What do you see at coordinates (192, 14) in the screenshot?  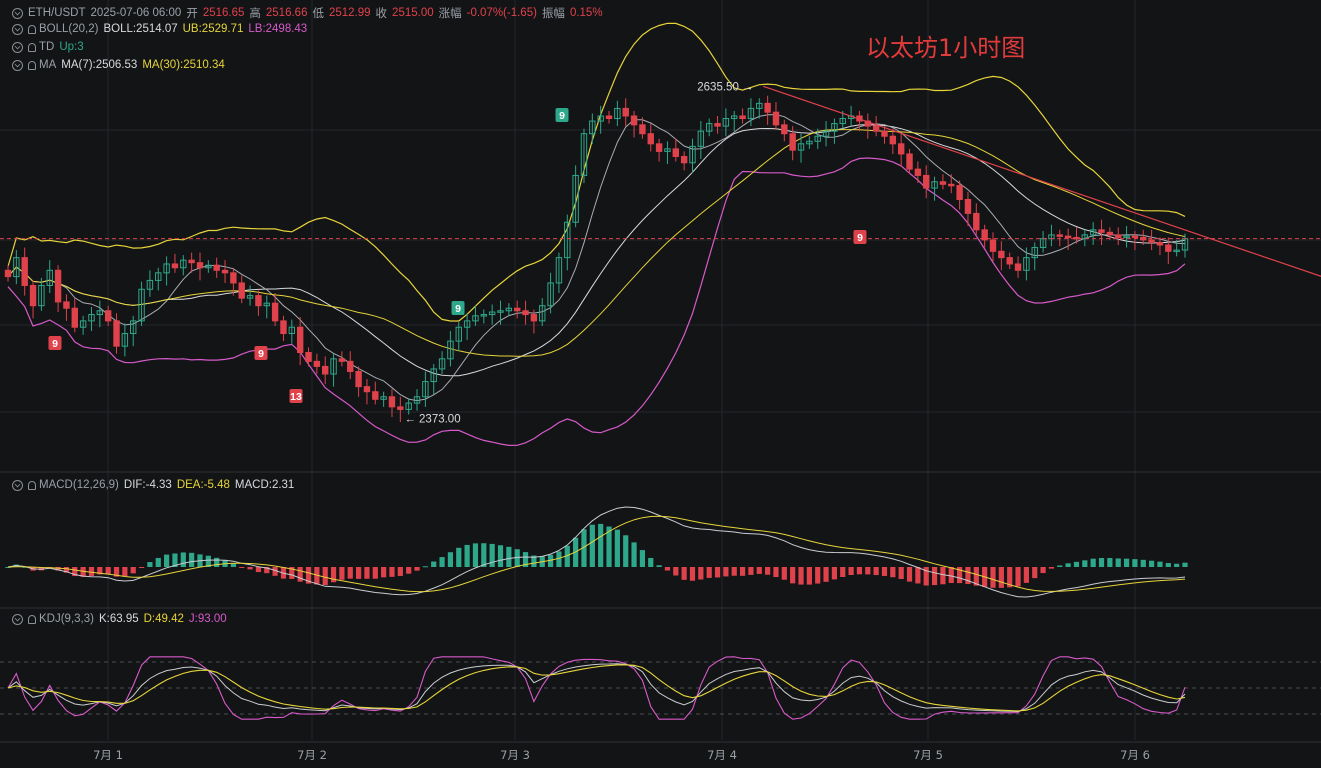 I see `open-label: 开` at bounding box center [192, 14].